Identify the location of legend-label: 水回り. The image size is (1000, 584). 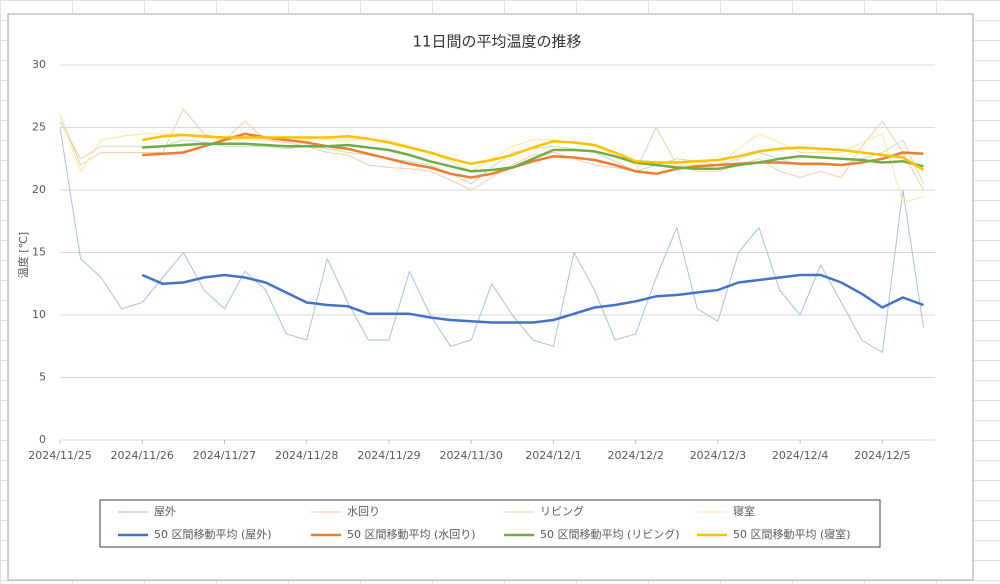
(363, 511).